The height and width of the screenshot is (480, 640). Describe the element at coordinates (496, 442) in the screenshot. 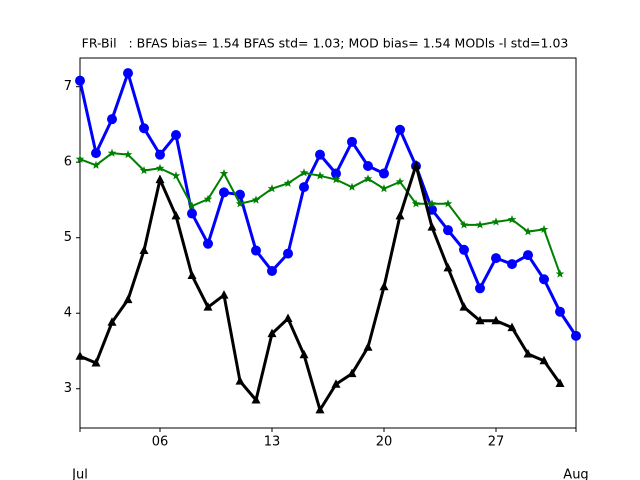

I see `x-tick-label: 27` at that location.